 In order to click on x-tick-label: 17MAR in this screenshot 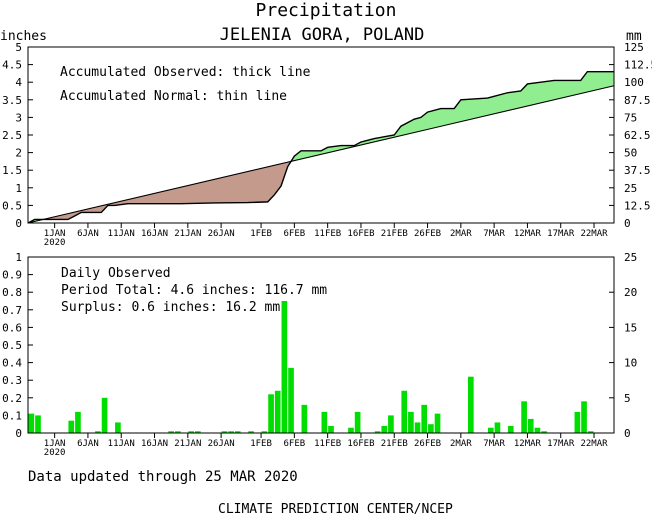, I will do `click(561, 234)`.